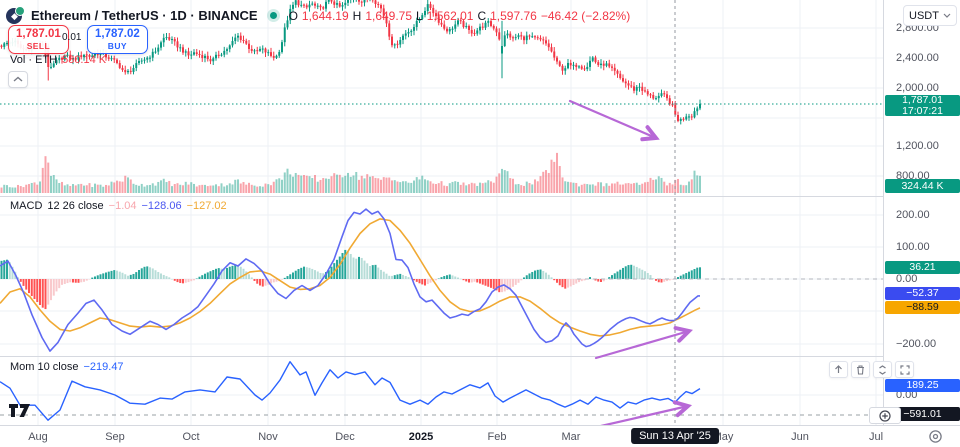 The width and height of the screenshot is (960, 447). Describe the element at coordinates (907, 395) in the screenshot. I see `mom-axis-label: 0.00` at that location.